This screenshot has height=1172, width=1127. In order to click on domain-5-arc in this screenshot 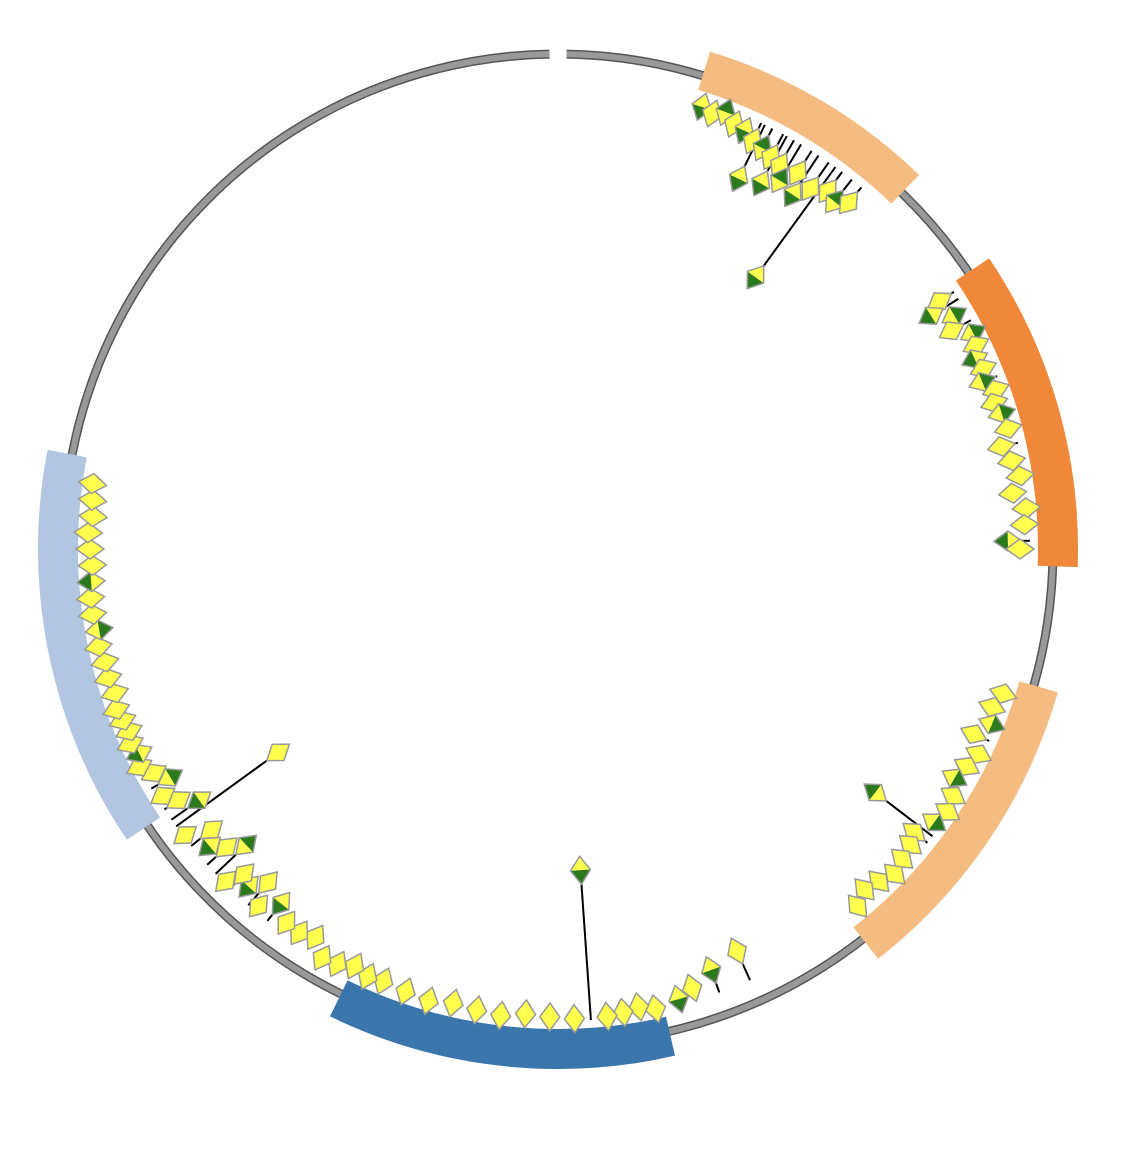, I will do `click(99, 644)`.